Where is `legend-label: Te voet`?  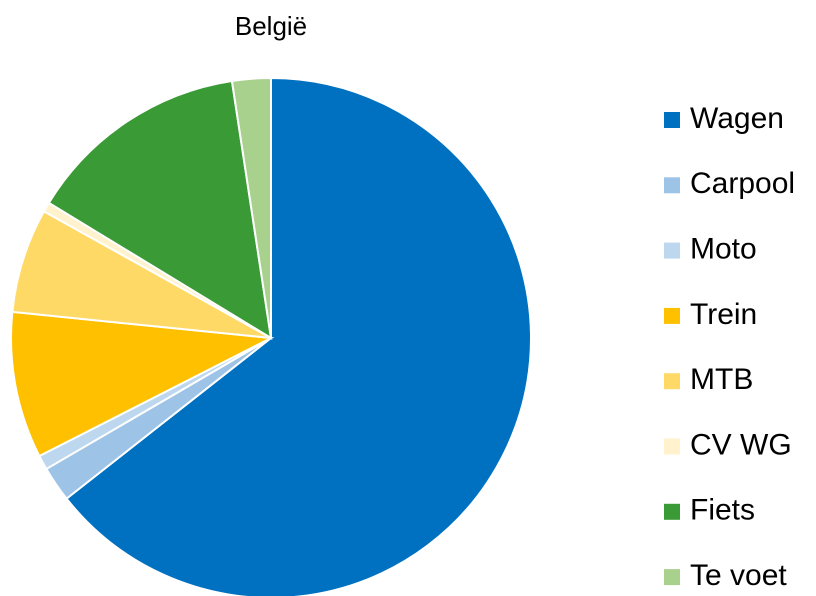
legend-label: Te voet is located at coordinates (738, 575).